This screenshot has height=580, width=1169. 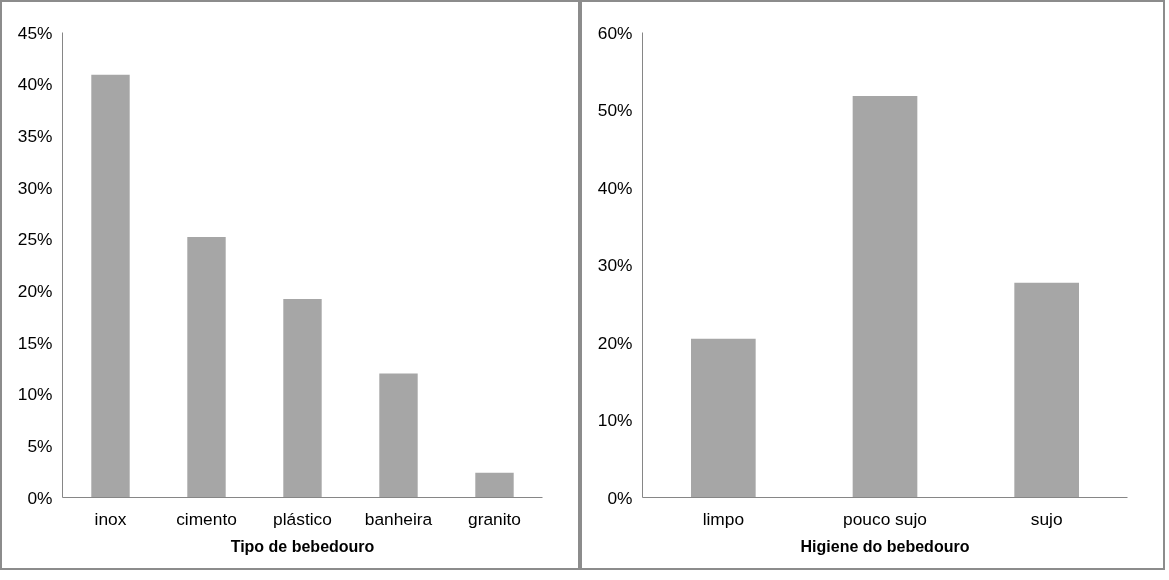 I want to click on x-tick-label: plástico, so click(x=302, y=518).